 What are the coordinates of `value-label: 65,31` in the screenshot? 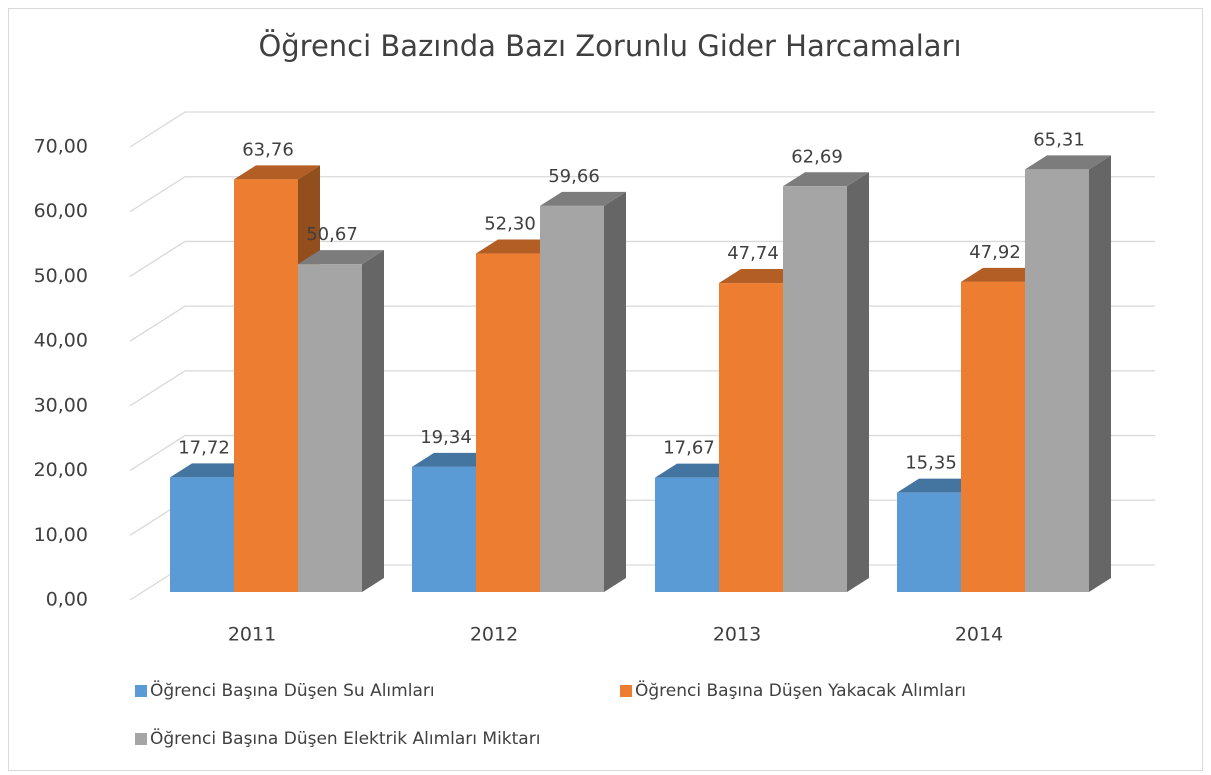 It's located at (1059, 139).